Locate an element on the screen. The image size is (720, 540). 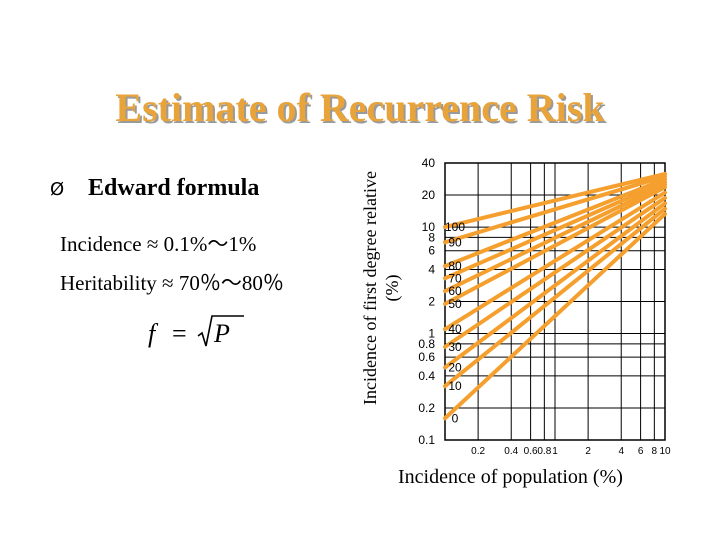
x-tick-label: 4 is located at coordinates (621, 451).